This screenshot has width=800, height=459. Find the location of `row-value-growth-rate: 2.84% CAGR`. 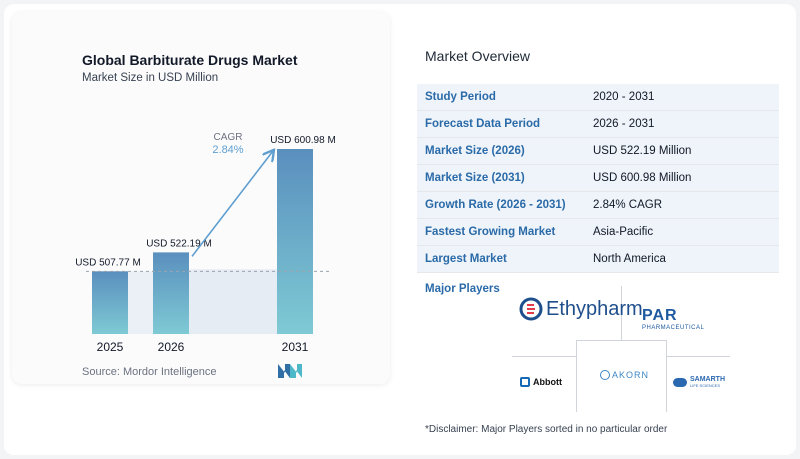

row-value-growth-rate: 2.84% CAGR is located at coordinates (628, 205).